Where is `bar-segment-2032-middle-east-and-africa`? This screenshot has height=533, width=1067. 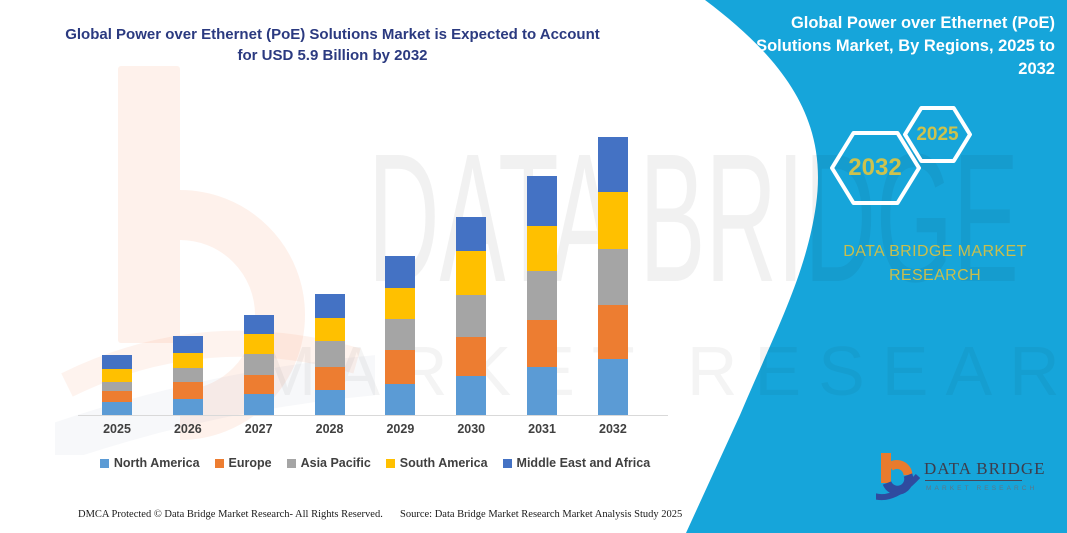 bar-segment-2032-middle-east-and-africa is located at coordinates (612, 164).